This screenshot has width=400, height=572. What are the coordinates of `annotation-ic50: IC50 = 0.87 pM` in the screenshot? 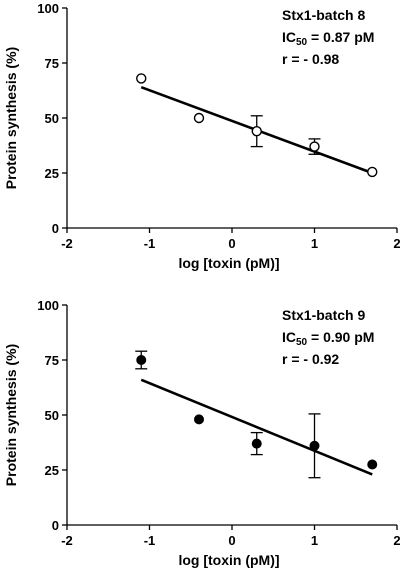 It's located at (328, 38).